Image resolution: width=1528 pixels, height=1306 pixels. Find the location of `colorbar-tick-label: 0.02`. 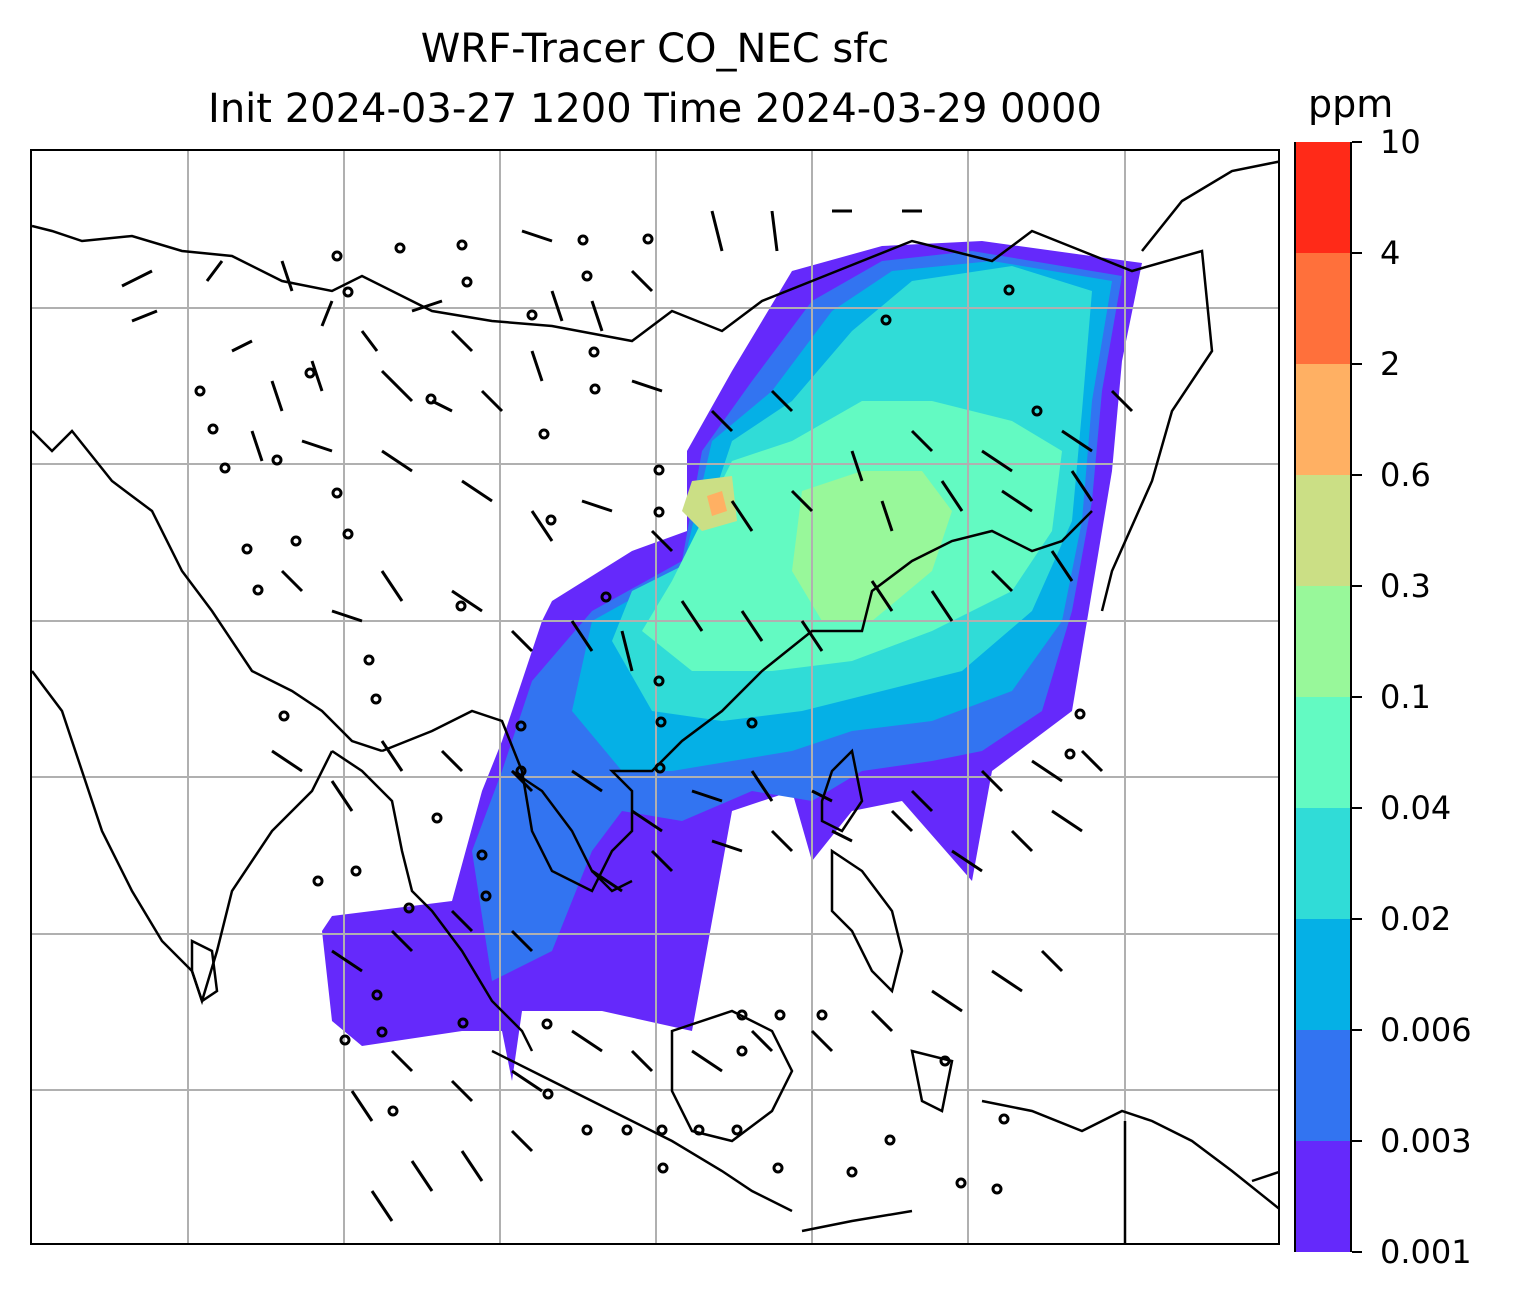

colorbar-tick-label: 0.02 is located at coordinates (1416, 919).